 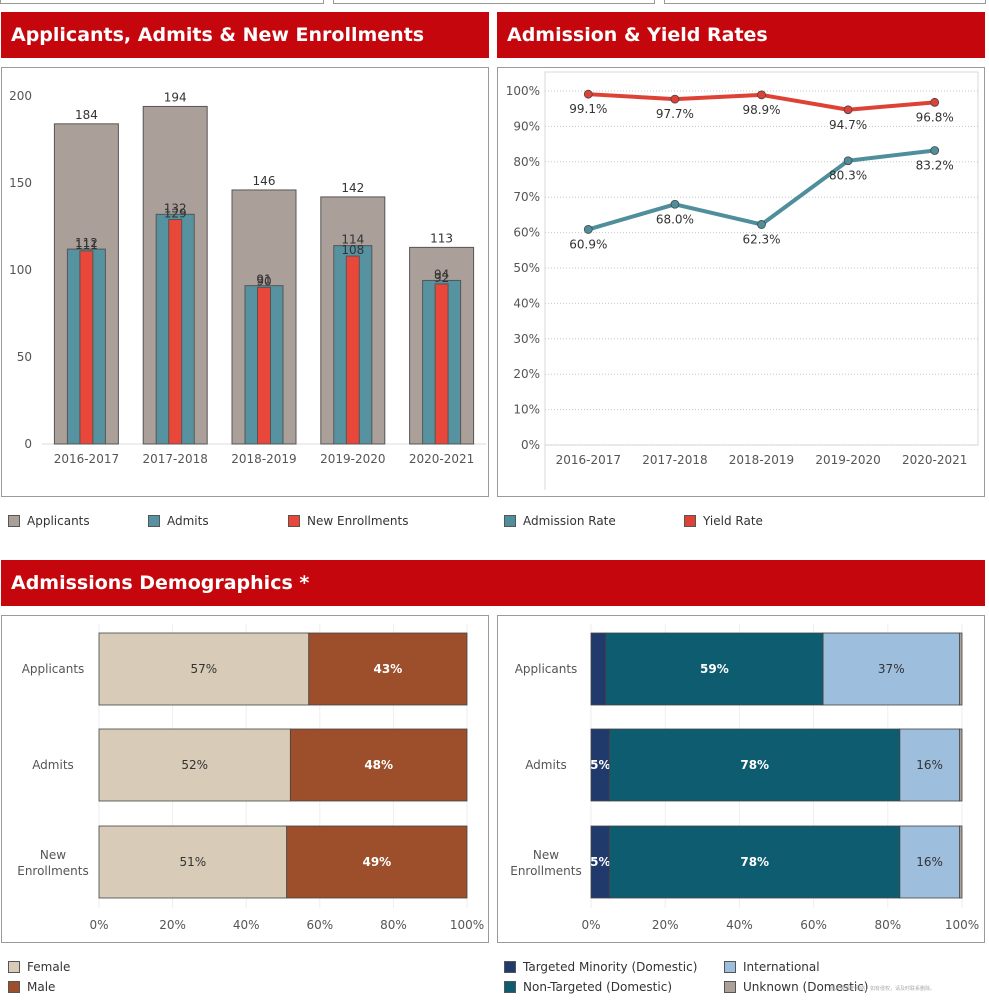 I want to click on enrollments-value-label: 108, so click(x=352, y=250).